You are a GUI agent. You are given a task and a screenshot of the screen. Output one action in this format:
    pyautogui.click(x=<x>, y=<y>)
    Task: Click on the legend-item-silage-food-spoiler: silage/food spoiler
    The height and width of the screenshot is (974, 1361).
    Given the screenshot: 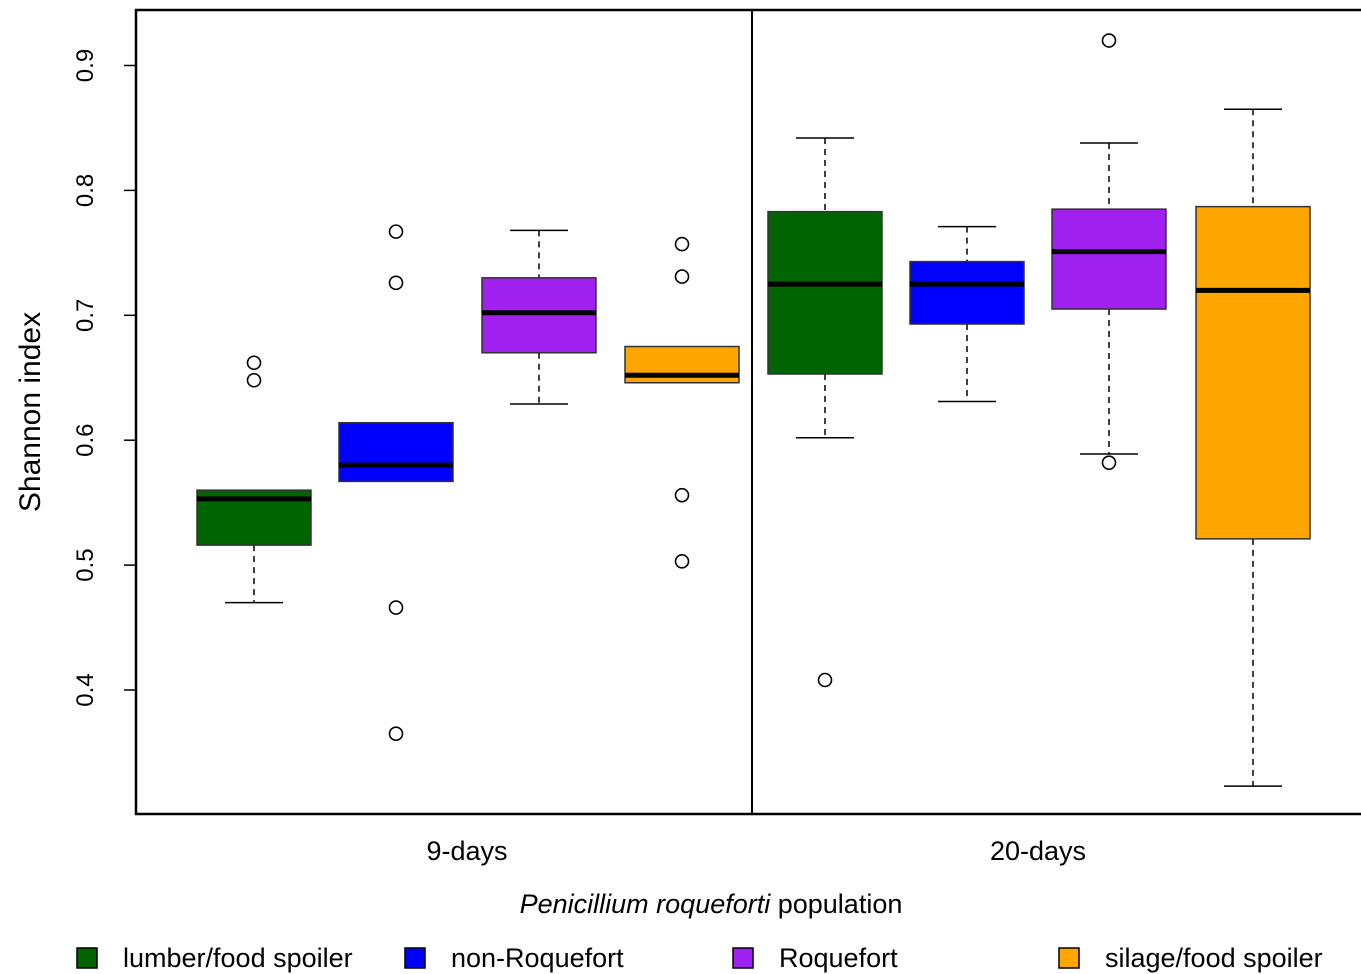 What is the action you would take?
    pyautogui.click(x=1190, y=958)
    